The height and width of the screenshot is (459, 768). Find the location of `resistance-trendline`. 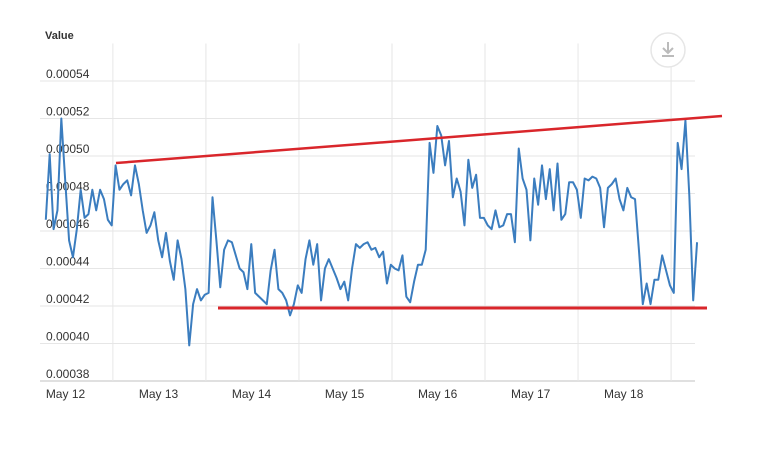

resistance-trendline is located at coordinates (419, 139).